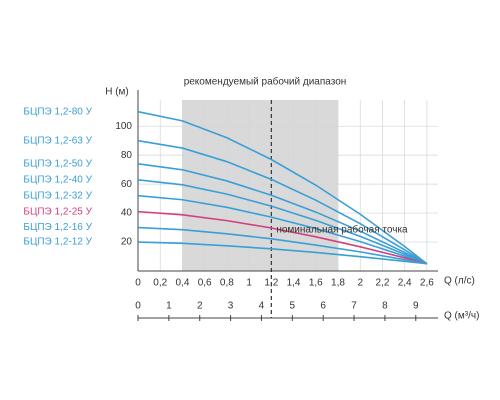 The image size is (500, 400). Describe the element at coordinates (227, 283) in the screenshot. I see `x-tick-label: 0,8` at that location.